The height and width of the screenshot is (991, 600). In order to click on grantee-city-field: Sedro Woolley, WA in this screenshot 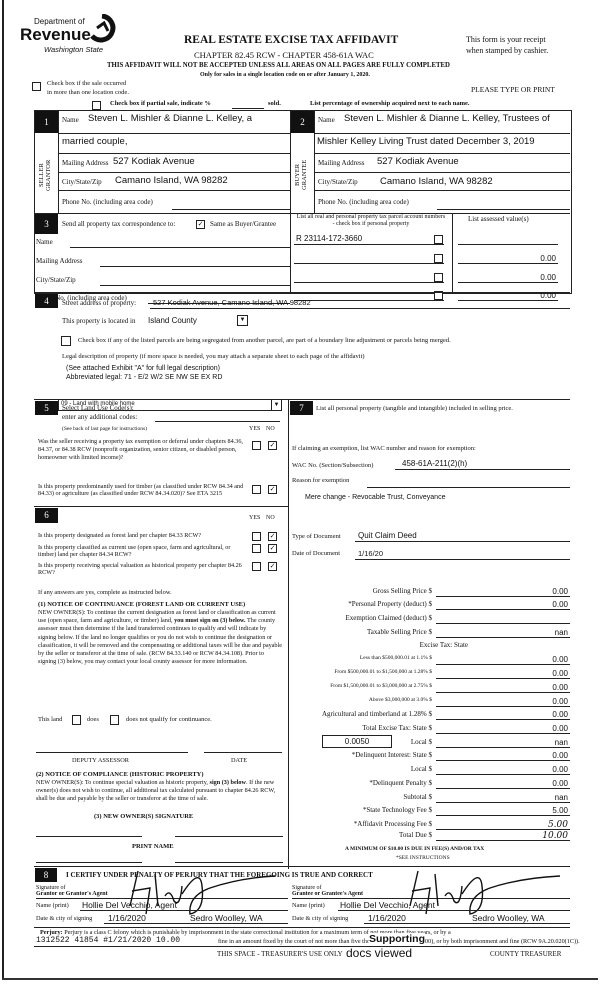, I will do `click(508, 918)`.